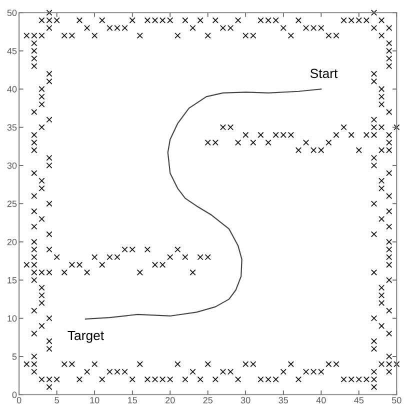 This screenshot has width=406, height=409. What do you see at coordinates (12, 89) in the screenshot?
I see `y-tick-label: 40` at bounding box center [12, 89].